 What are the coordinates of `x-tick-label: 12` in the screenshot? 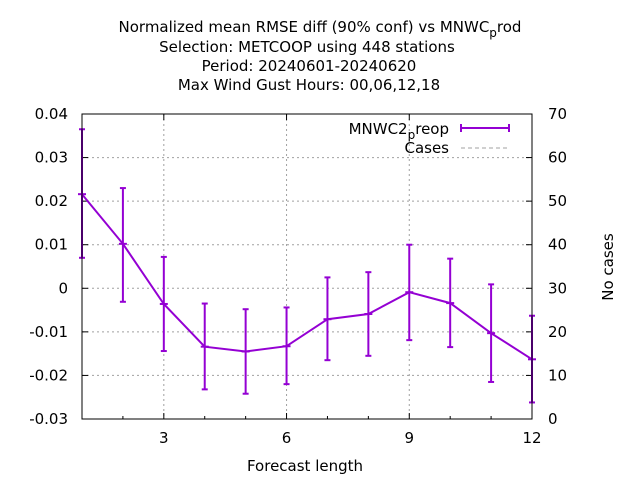 It's located at (531, 438).